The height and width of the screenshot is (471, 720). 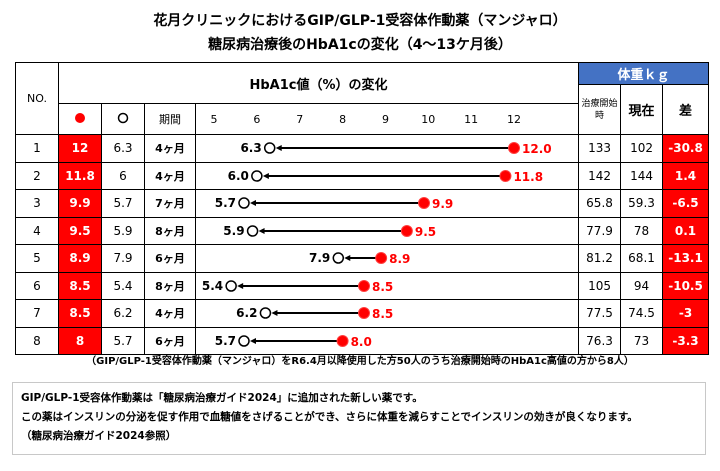 I want to click on x-tick-label: 8, so click(x=342, y=119).